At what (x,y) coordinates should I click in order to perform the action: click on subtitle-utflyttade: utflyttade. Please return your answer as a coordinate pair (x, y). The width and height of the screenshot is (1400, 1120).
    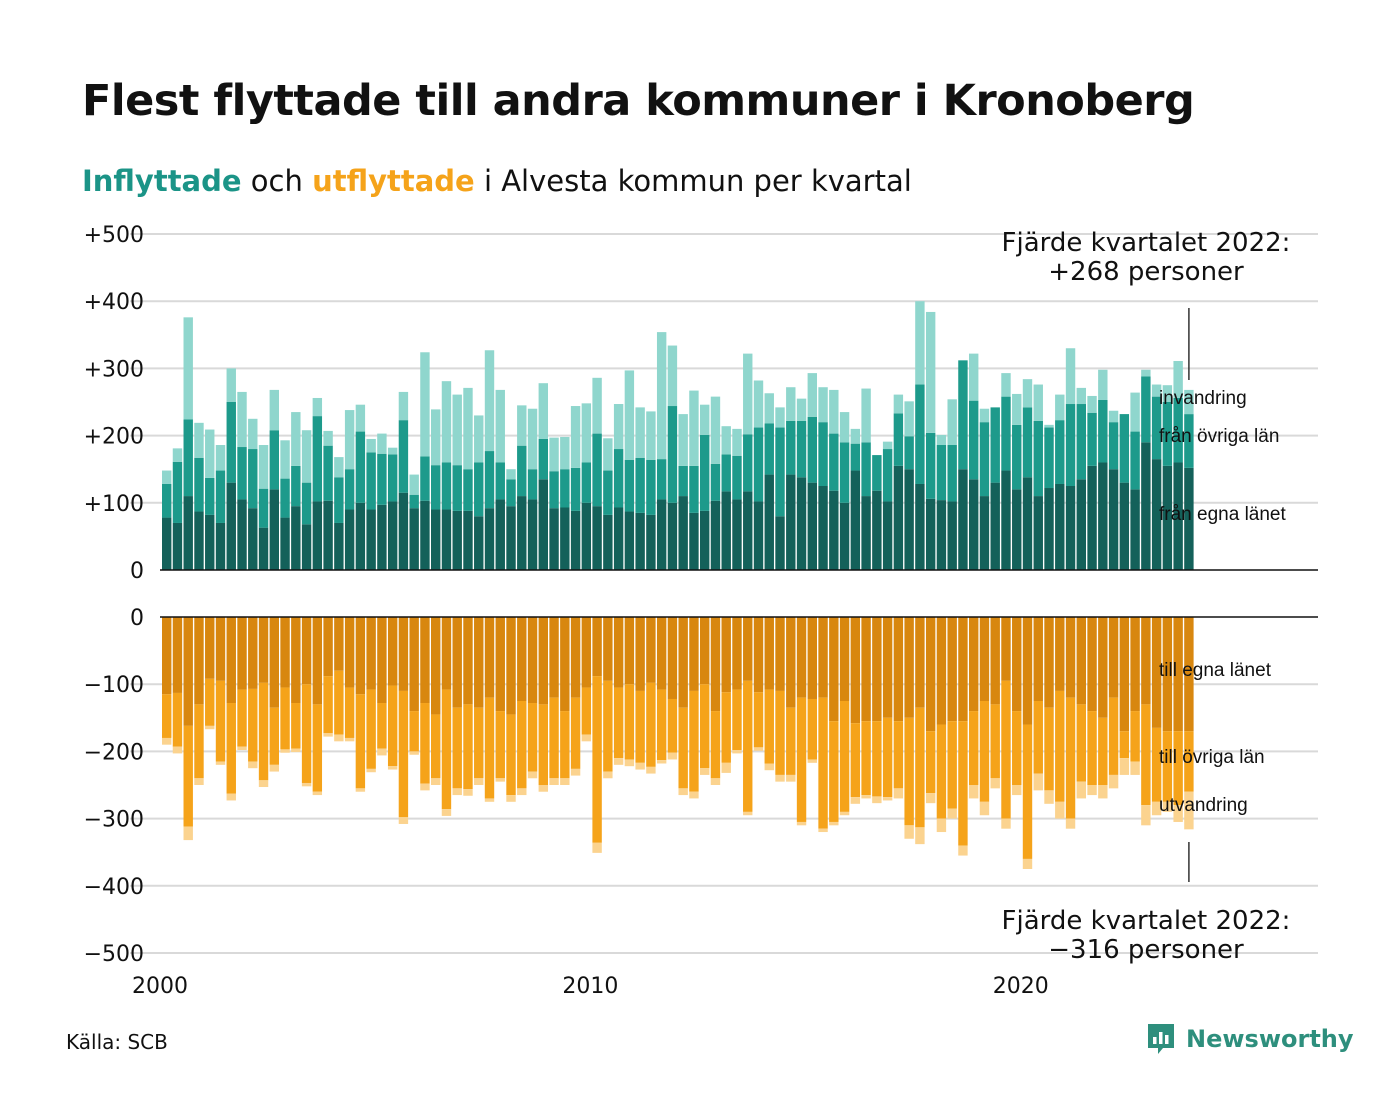
    Looking at the image, I should click on (393, 181).